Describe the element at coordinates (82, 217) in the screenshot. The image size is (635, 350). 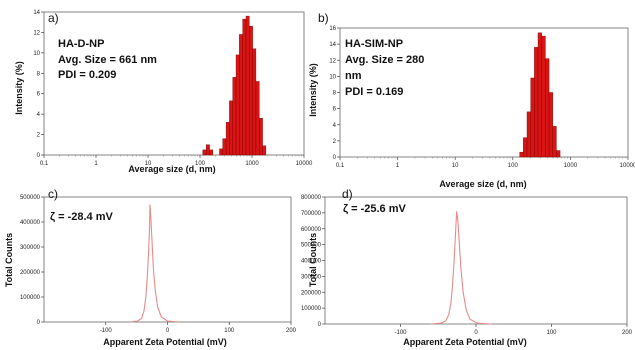
I see `panel-c-zeta-value: ζ = -28.4 mV` at that location.